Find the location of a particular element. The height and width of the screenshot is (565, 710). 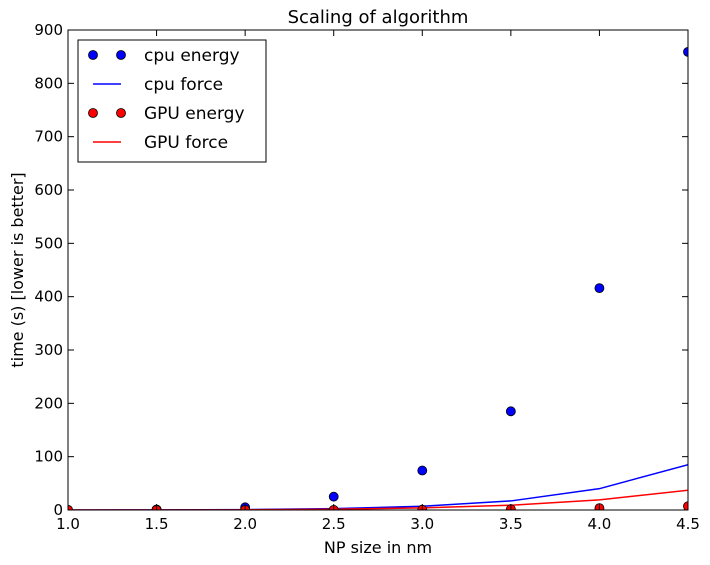

x-tick-label: 3.0 is located at coordinates (422, 524).